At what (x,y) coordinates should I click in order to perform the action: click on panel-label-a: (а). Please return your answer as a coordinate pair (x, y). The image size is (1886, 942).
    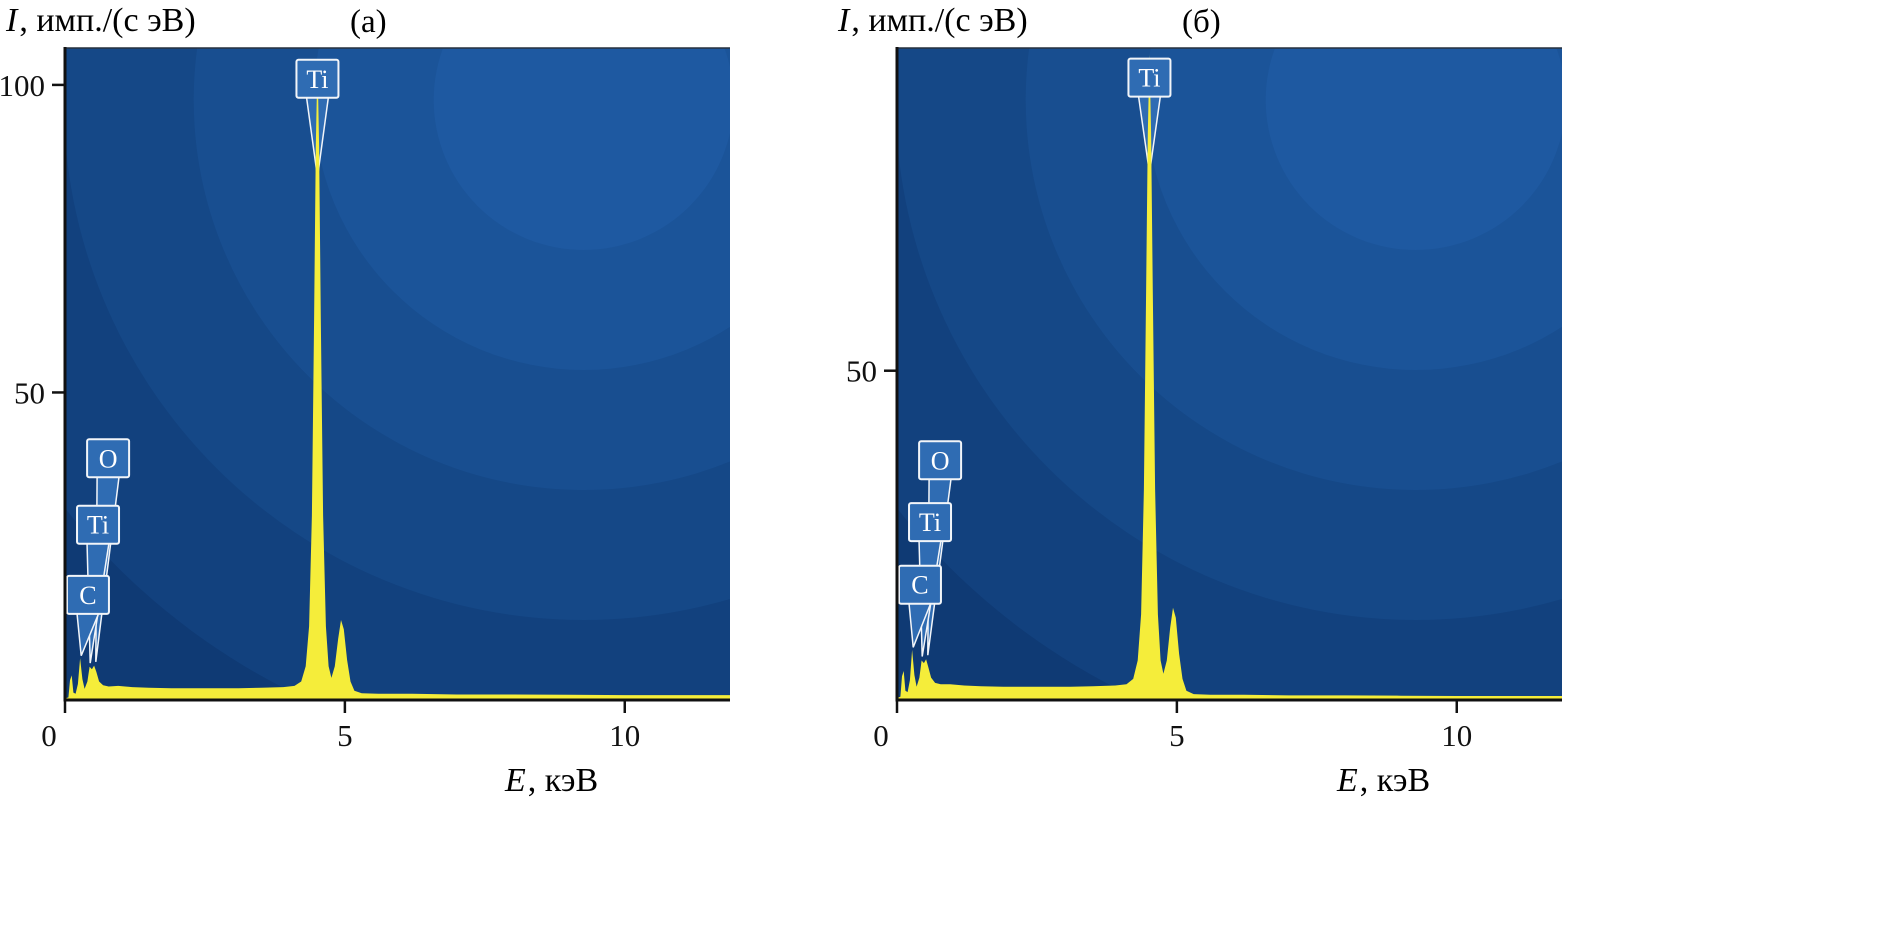
    Looking at the image, I should click on (368, 22).